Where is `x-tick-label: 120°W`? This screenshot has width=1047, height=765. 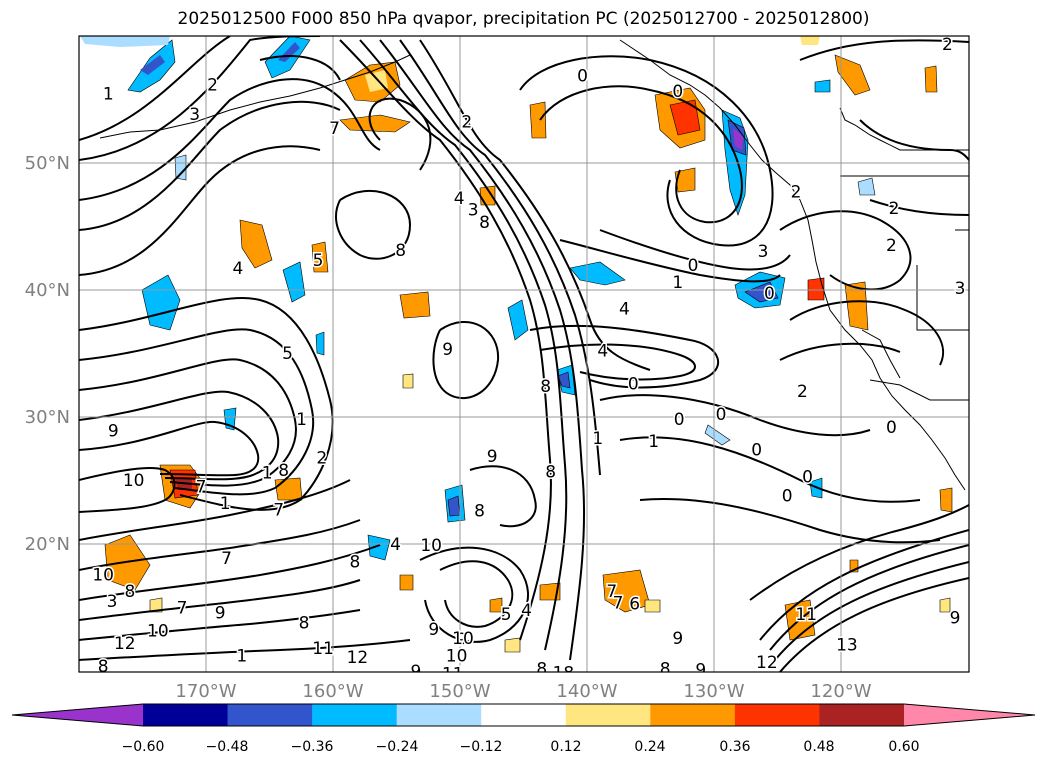
x-tick-label: 120°W is located at coordinates (840, 691).